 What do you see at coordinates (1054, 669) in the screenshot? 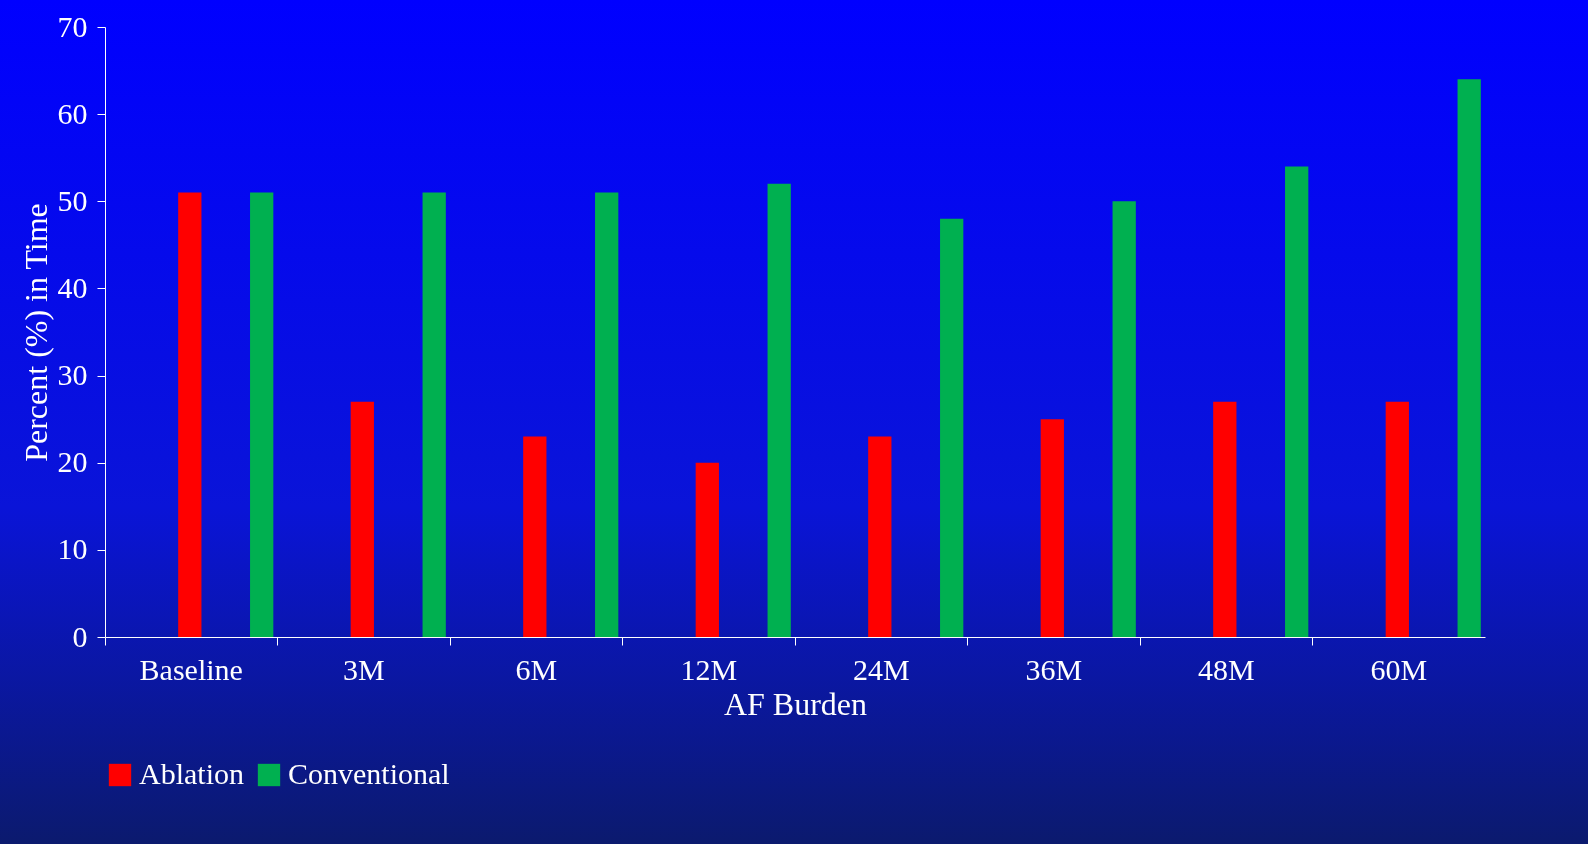
I see `x-tick-label: 36M` at bounding box center [1054, 669].